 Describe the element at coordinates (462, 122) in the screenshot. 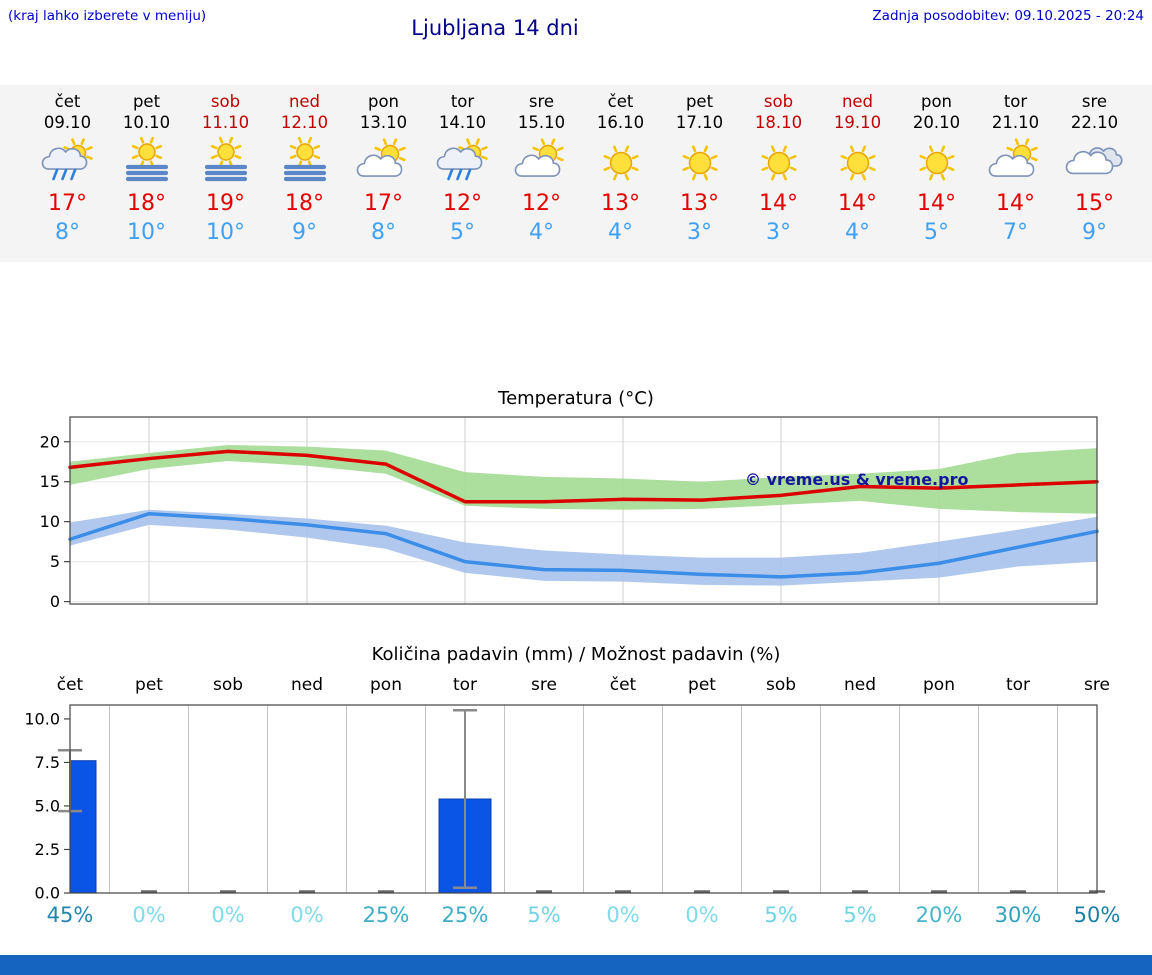

I see `day-date: 14.10` at that location.